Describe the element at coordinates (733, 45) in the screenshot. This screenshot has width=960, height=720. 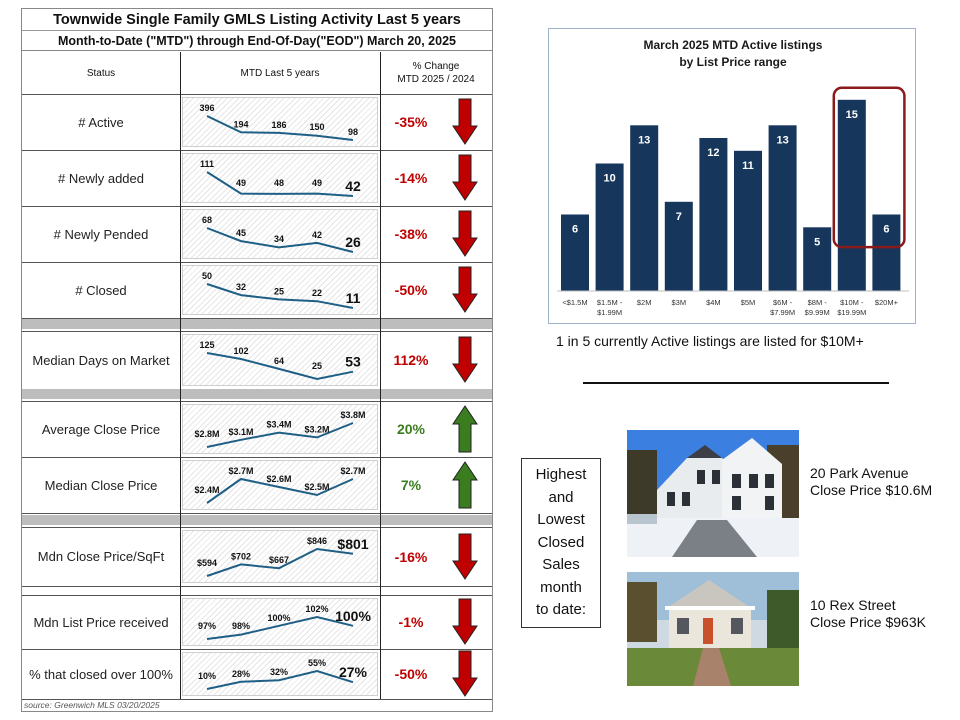
I see `bar-chart-title-line1: March 2025 MTD Active listings` at that location.